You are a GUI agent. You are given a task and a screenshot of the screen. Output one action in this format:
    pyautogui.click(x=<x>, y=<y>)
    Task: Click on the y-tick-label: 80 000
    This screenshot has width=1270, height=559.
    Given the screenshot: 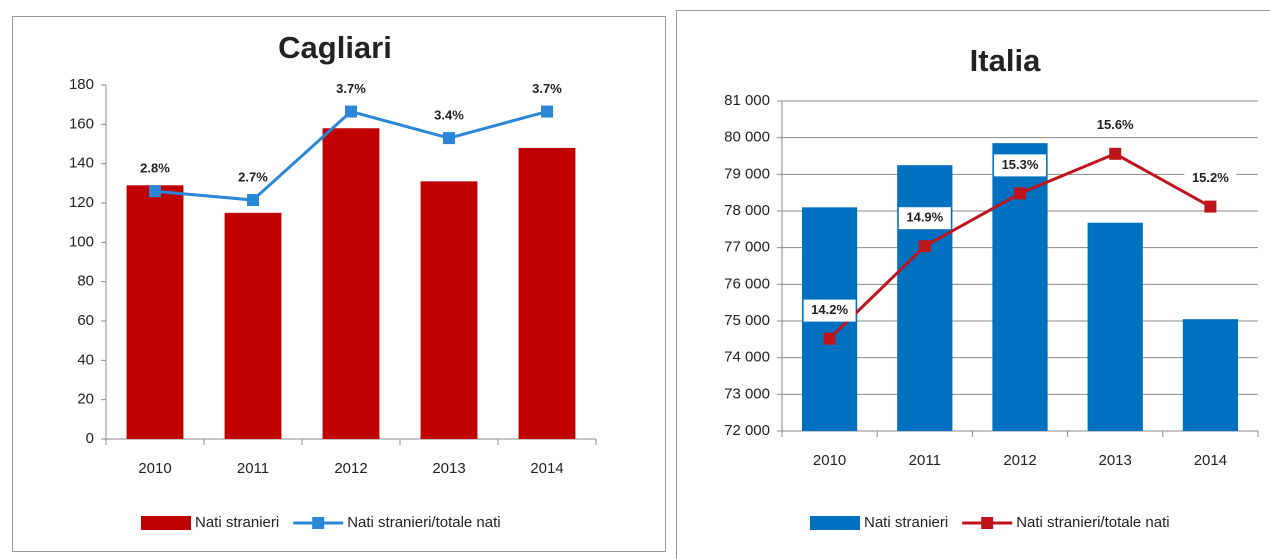 What is the action you would take?
    pyautogui.click(x=747, y=137)
    